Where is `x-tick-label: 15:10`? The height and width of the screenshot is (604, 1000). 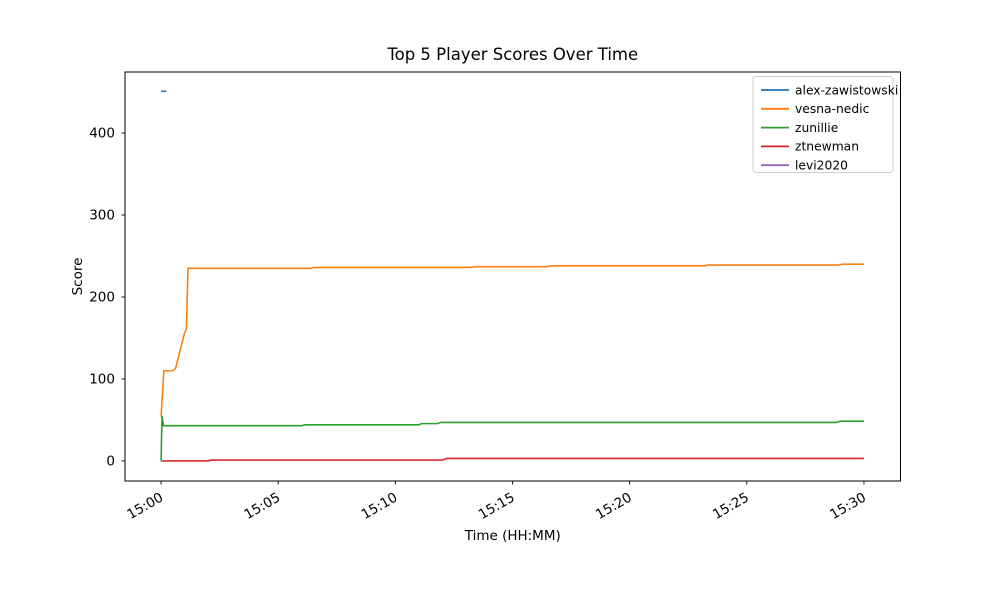 x-tick-label: 15:10 is located at coordinates (380, 506).